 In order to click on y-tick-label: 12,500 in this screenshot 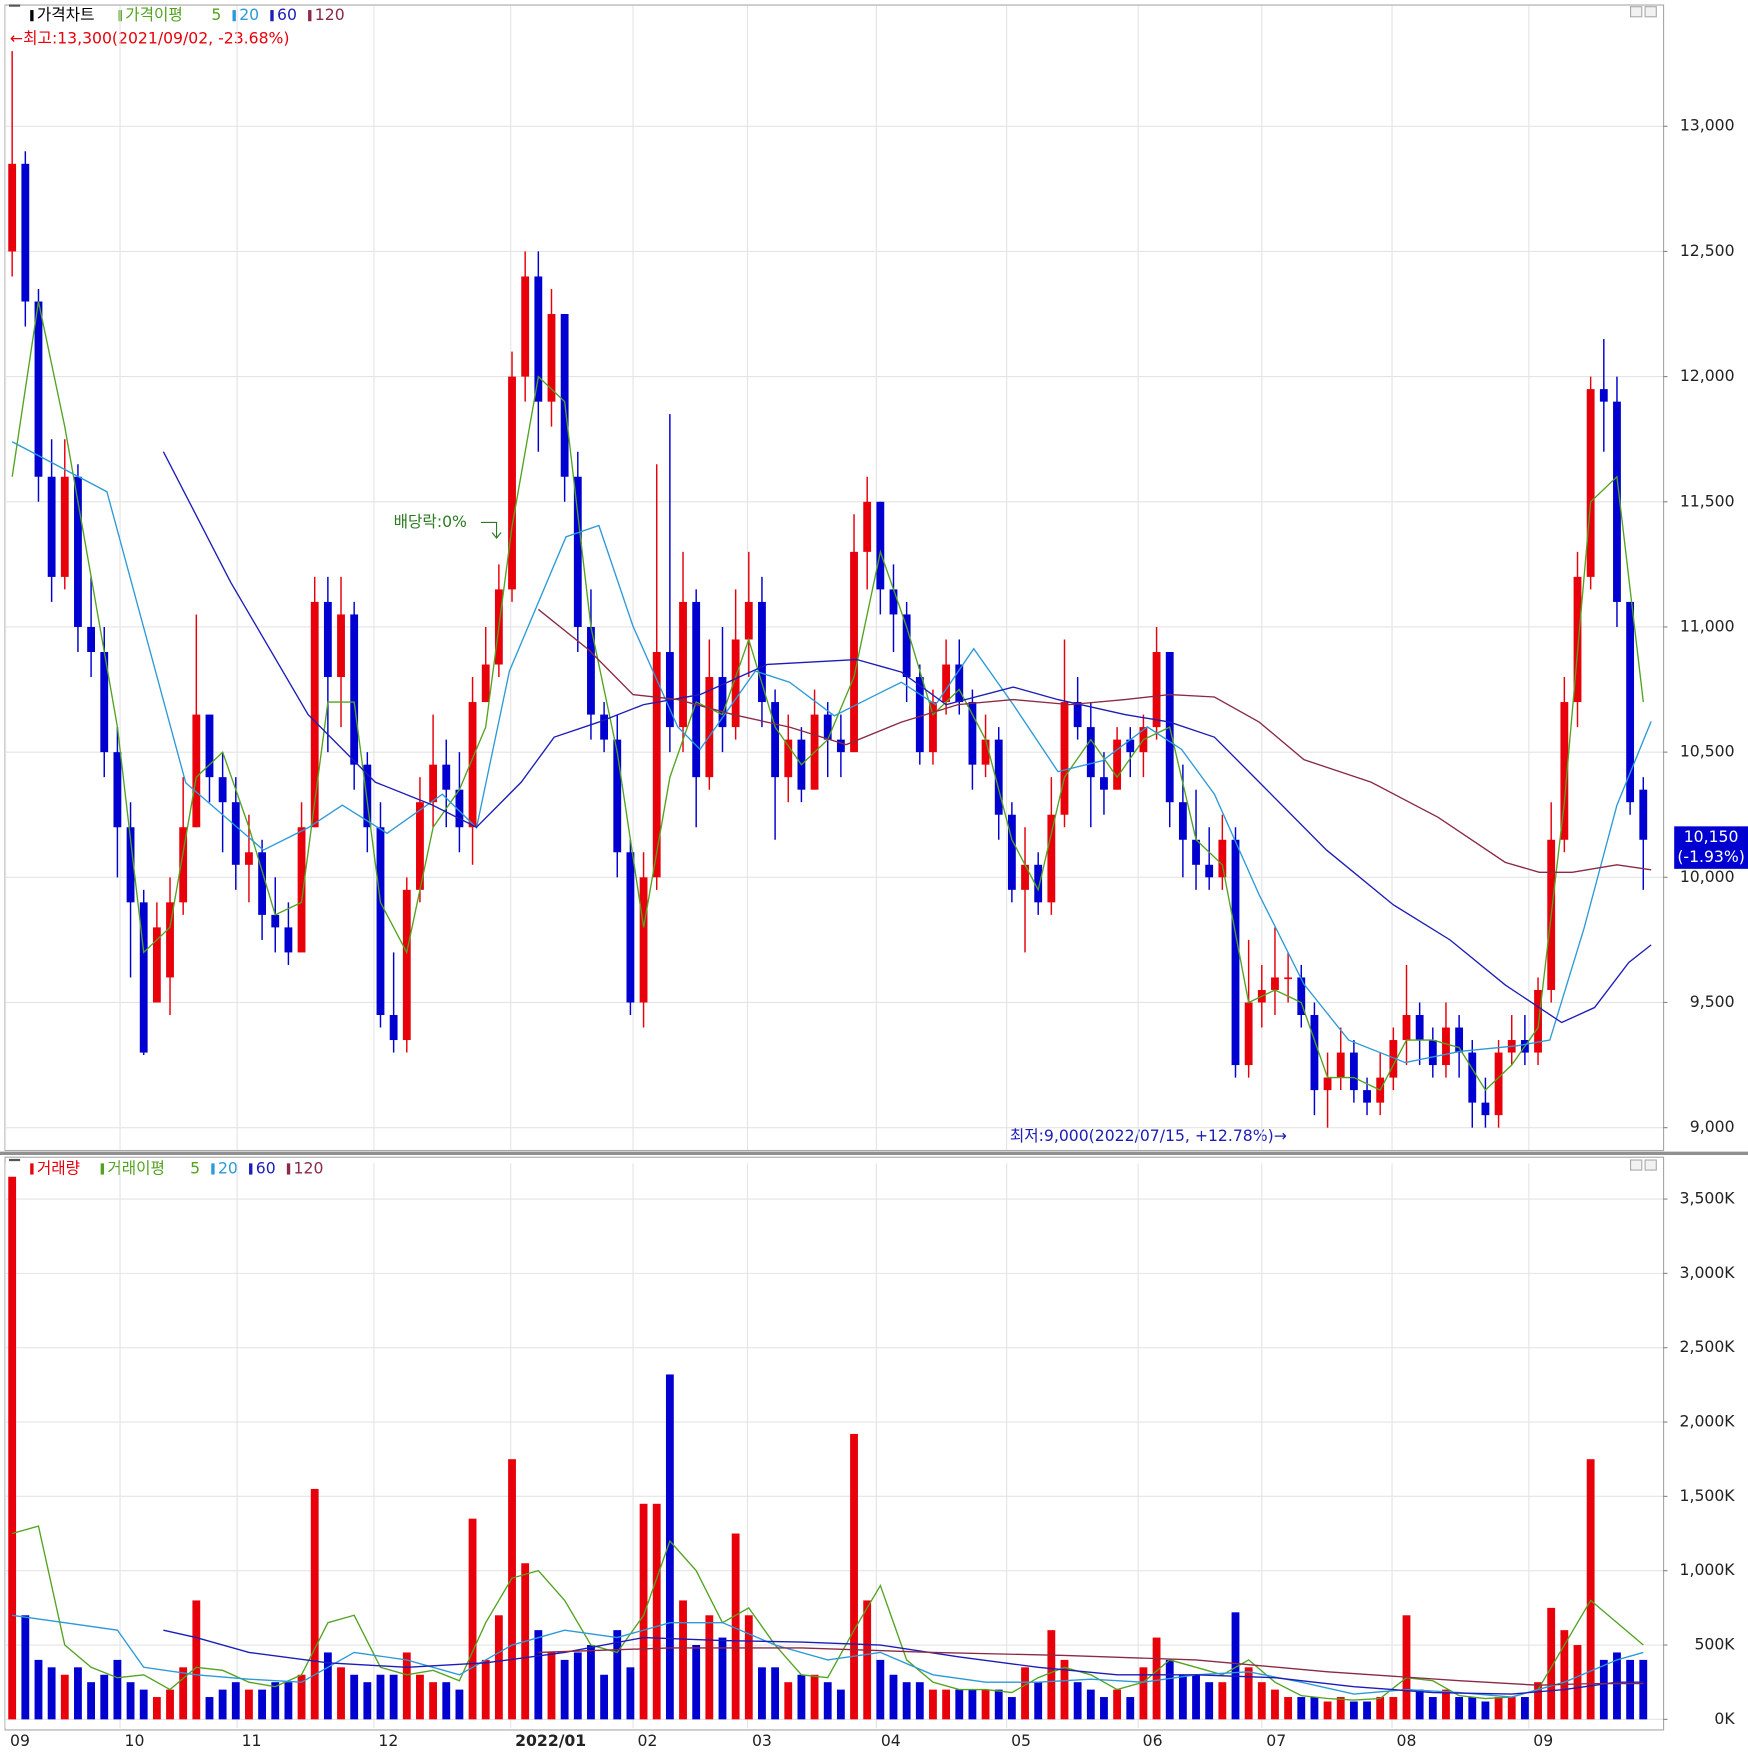, I will do `click(1707, 250)`.